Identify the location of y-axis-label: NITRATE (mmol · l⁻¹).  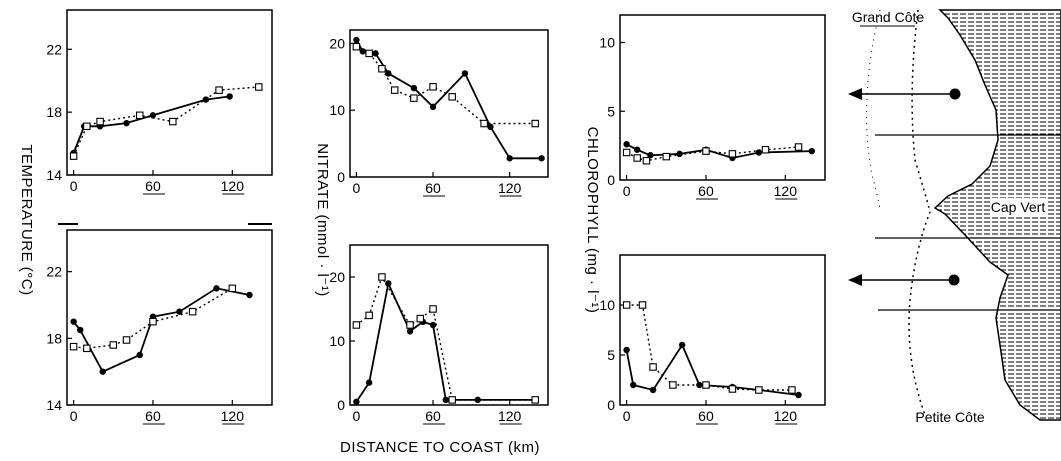
(322, 219).